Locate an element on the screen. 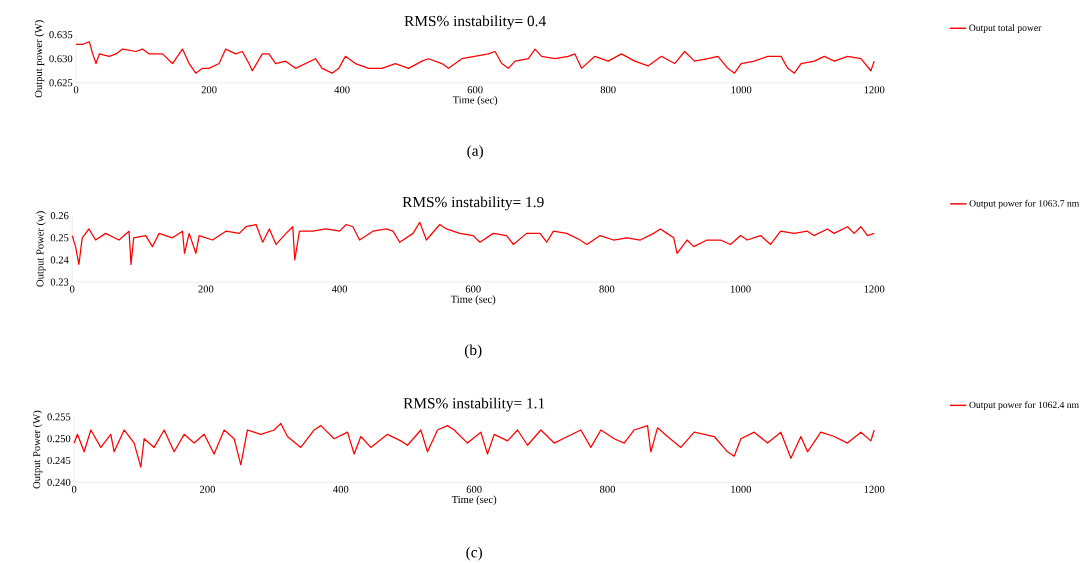 The height and width of the screenshot is (564, 1084). y-tick-label: 0.625 is located at coordinates (61, 83).